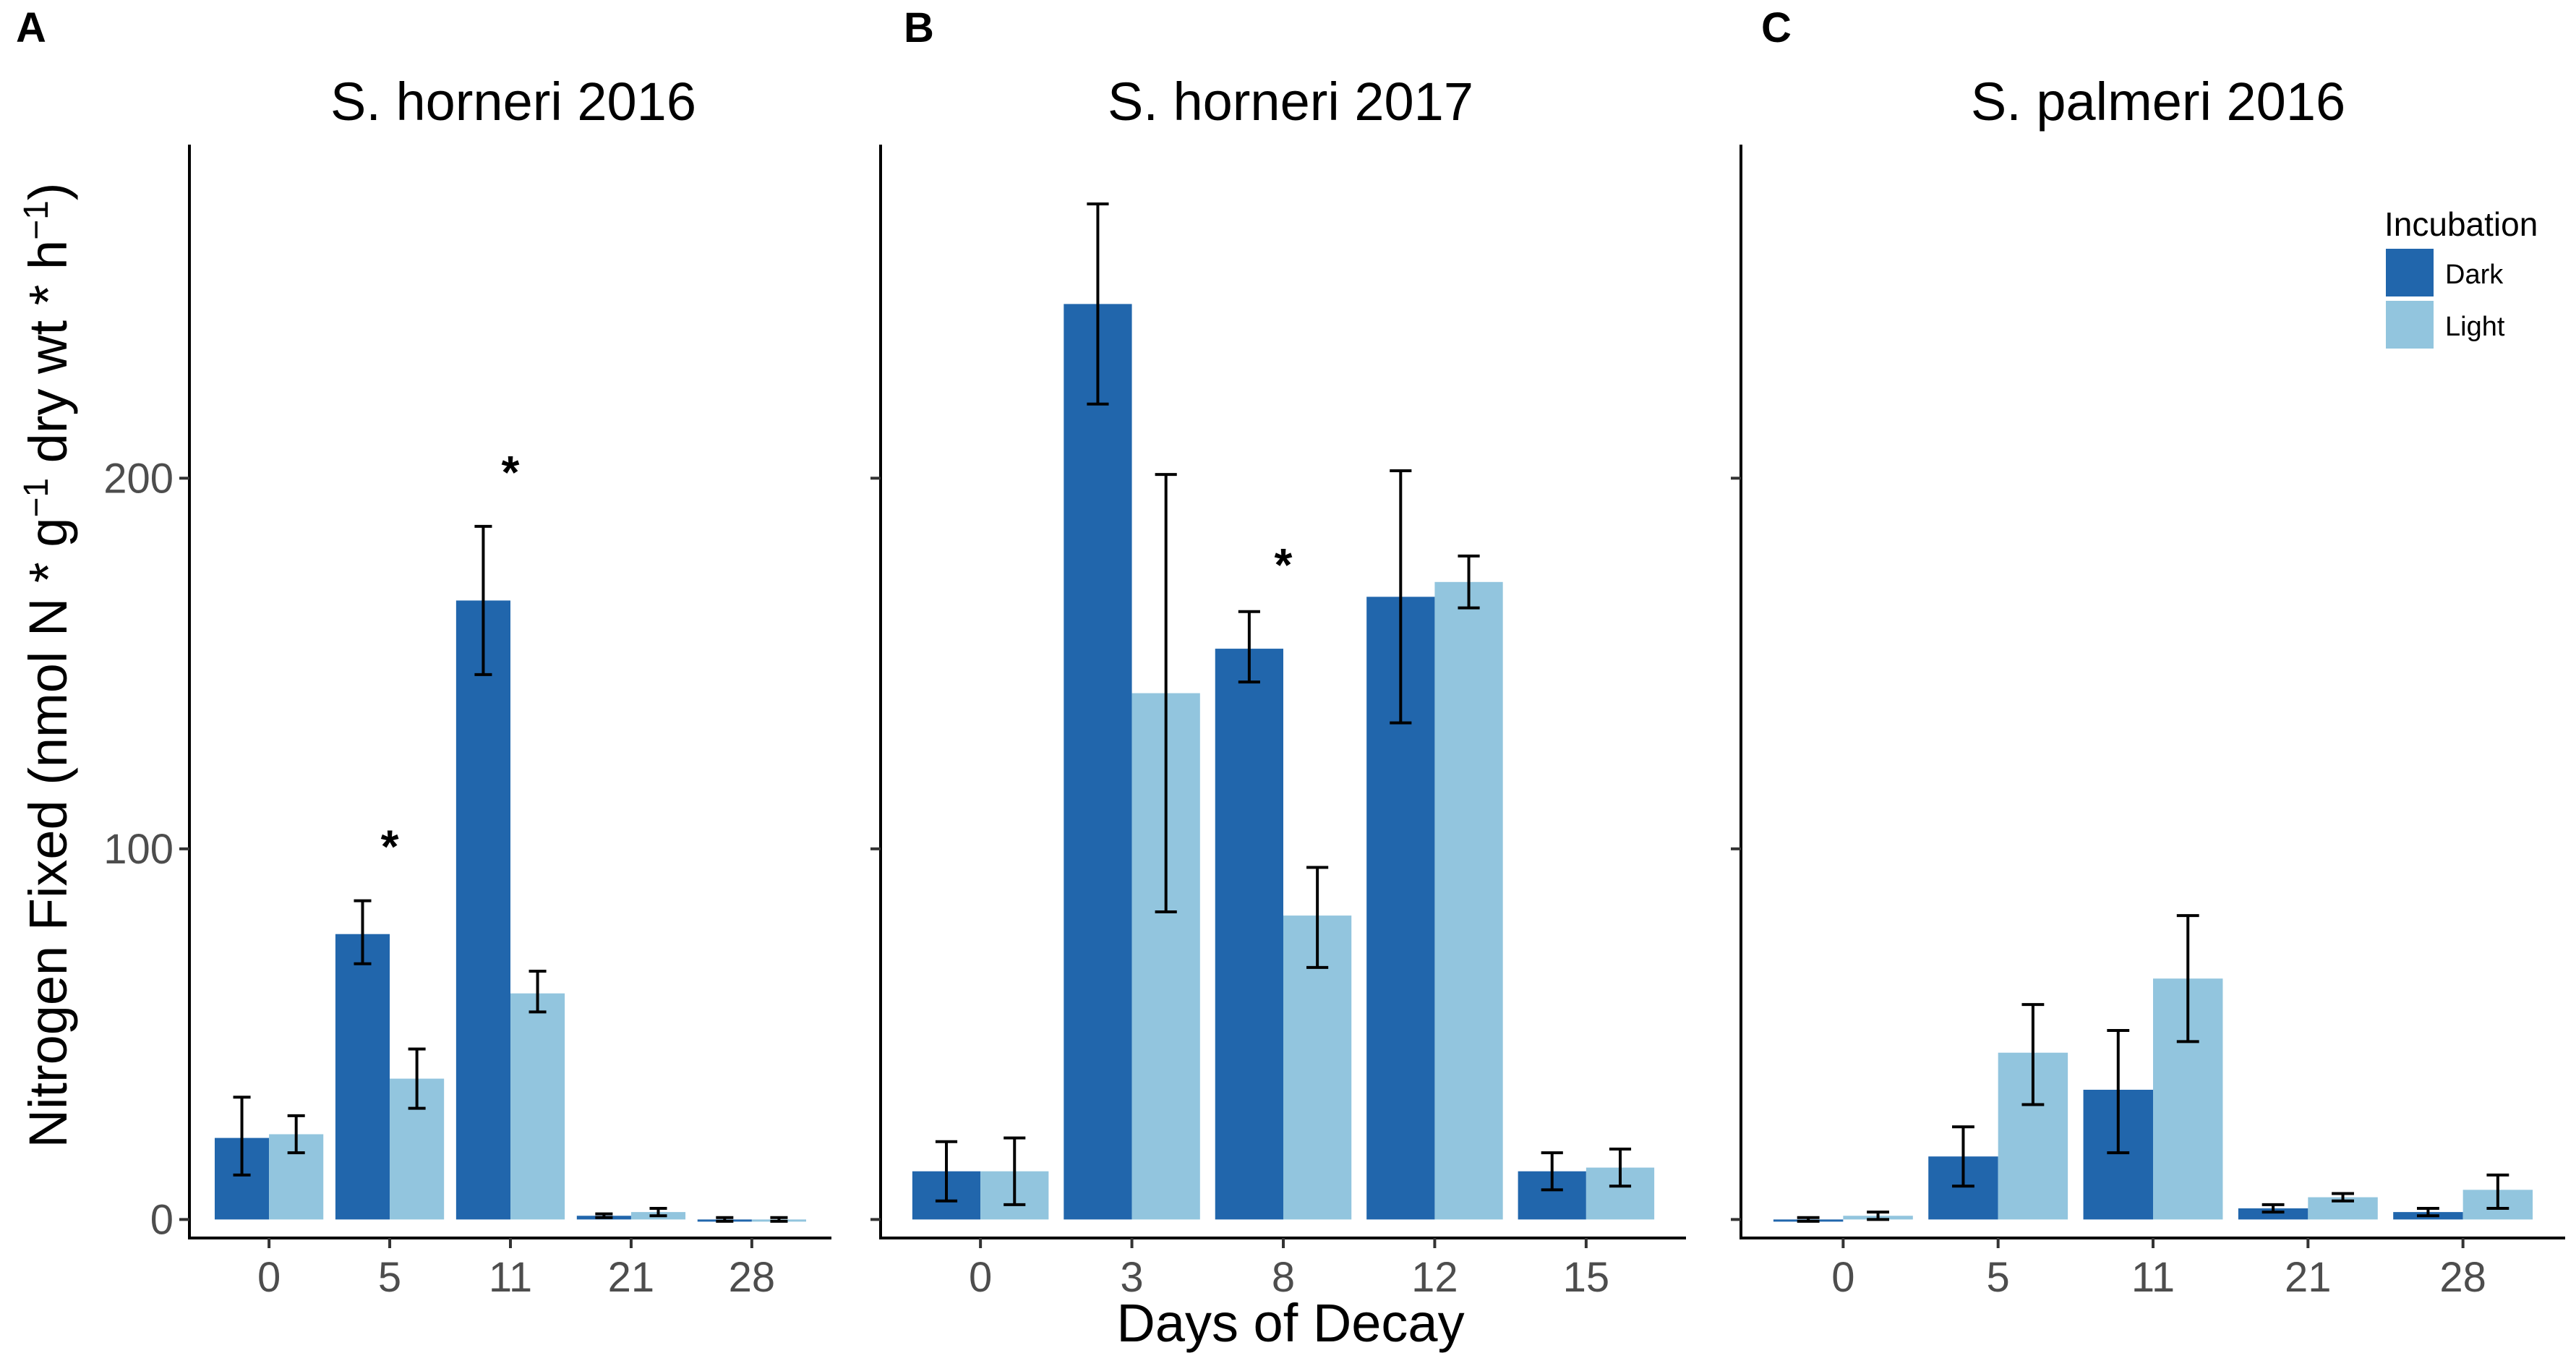 This screenshot has width=2576, height=1366. What do you see at coordinates (36, 220) in the screenshot?
I see `y-axis-title-sup2: −1` at bounding box center [36, 220].